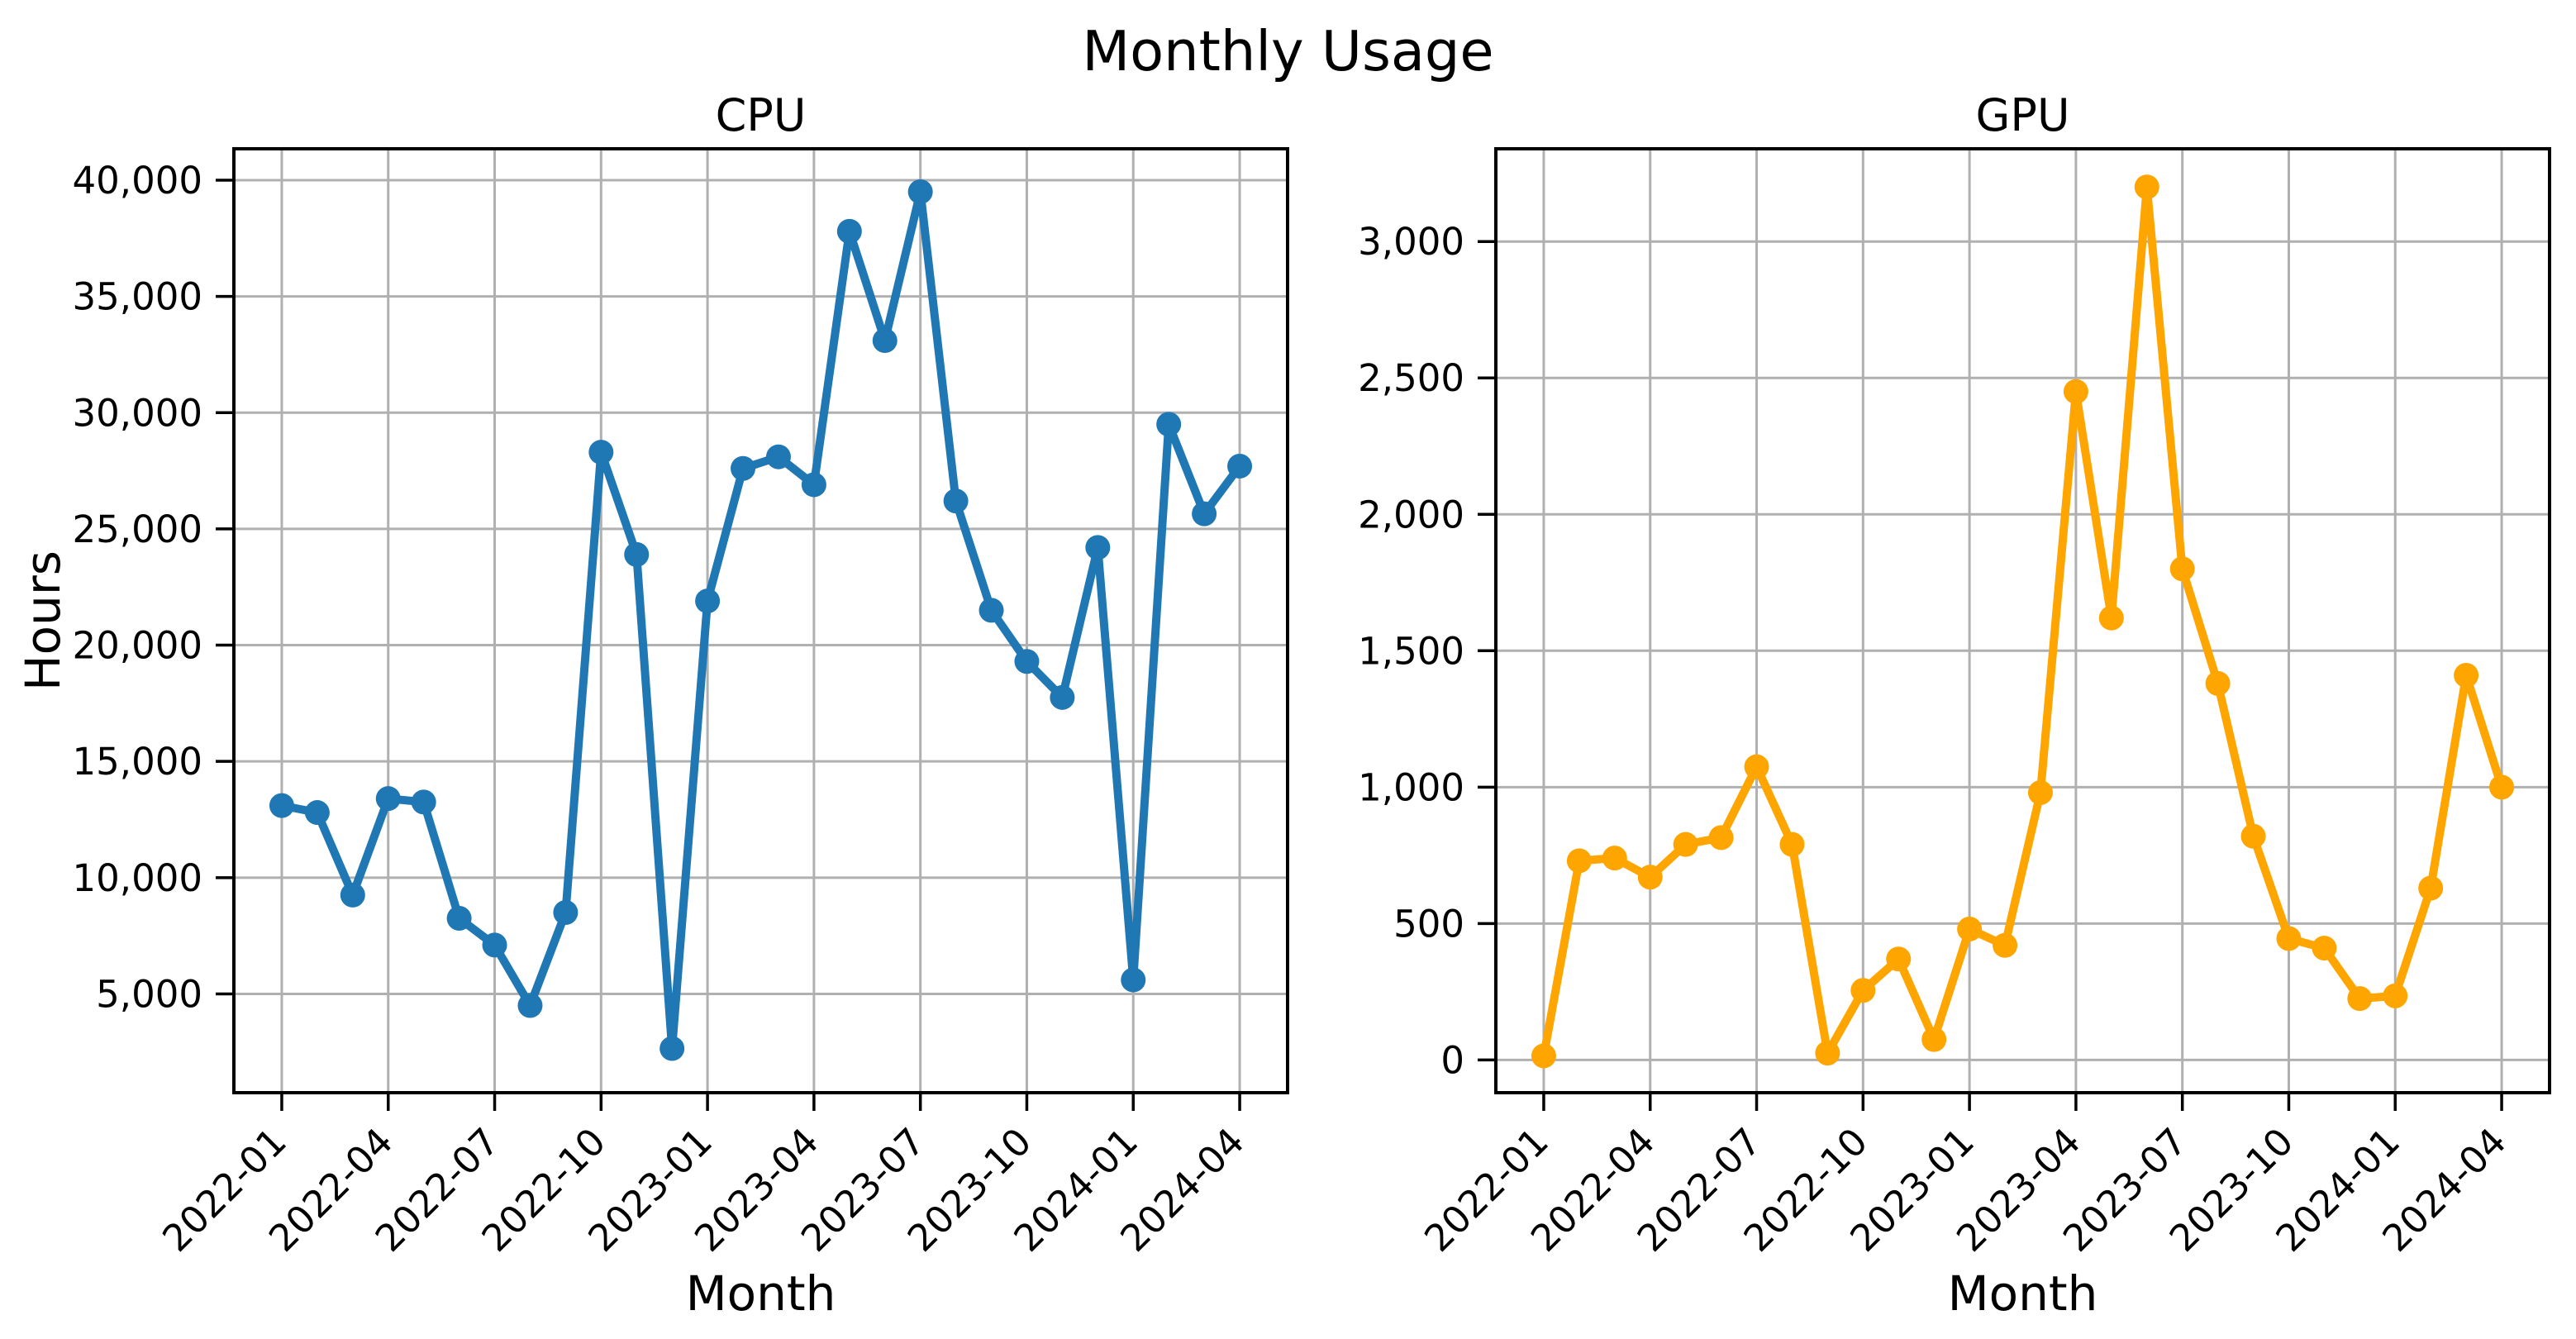 This screenshot has width=2576, height=1339. Describe the element at coordinates (1411, 378) in the screenshot. I see `gpu-y-tick-label: 2,500` at that location.